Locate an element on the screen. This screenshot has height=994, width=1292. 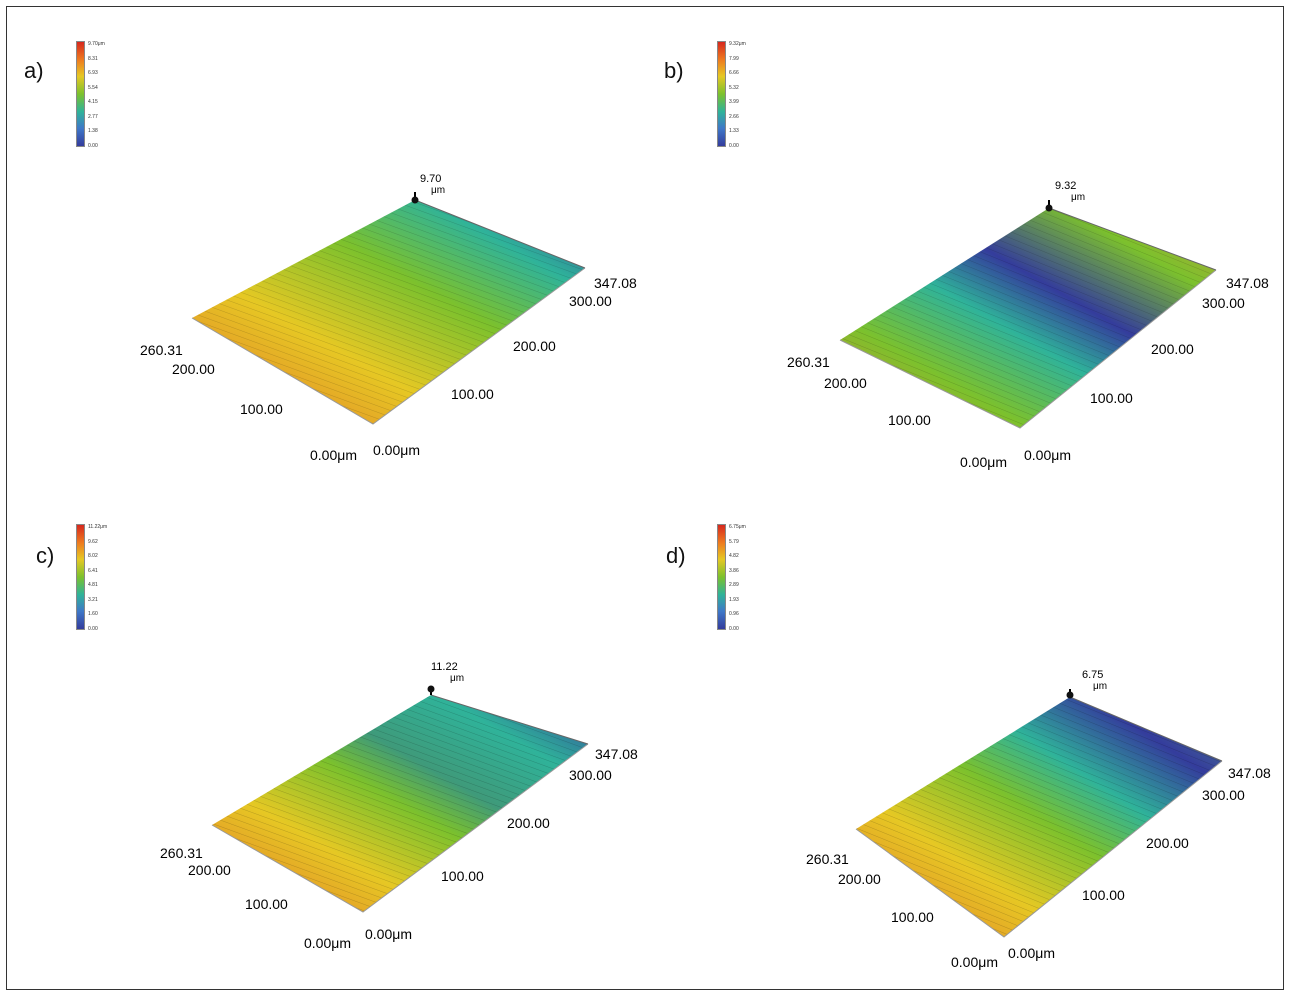
z-max: 11.22 is located at coordinates (444, 667).